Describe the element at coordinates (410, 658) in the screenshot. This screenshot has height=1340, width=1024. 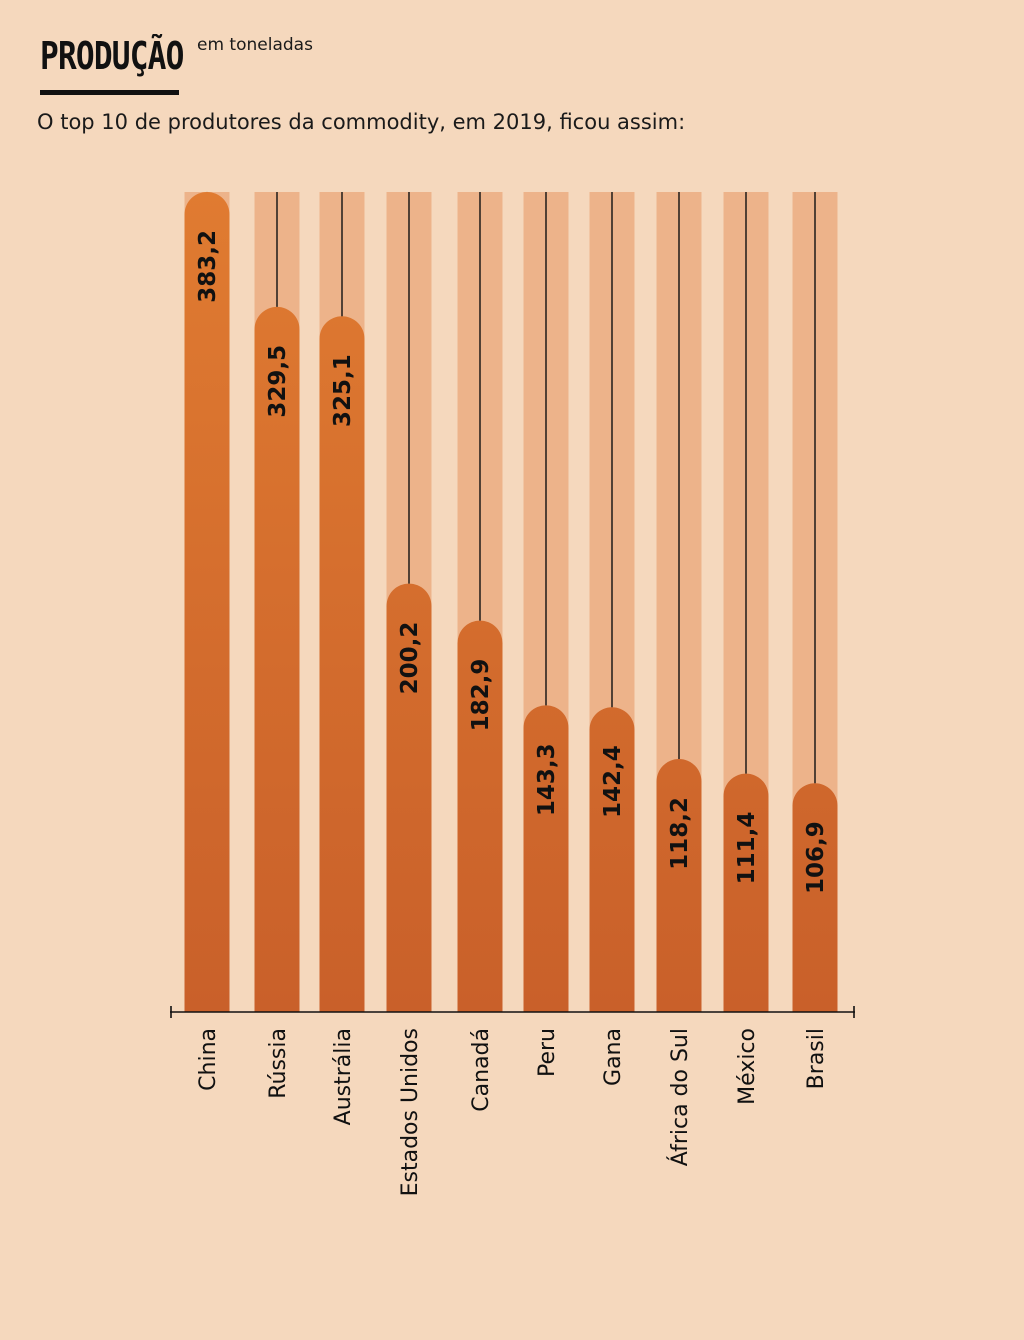
I see `value-label: 200,2` at that location.